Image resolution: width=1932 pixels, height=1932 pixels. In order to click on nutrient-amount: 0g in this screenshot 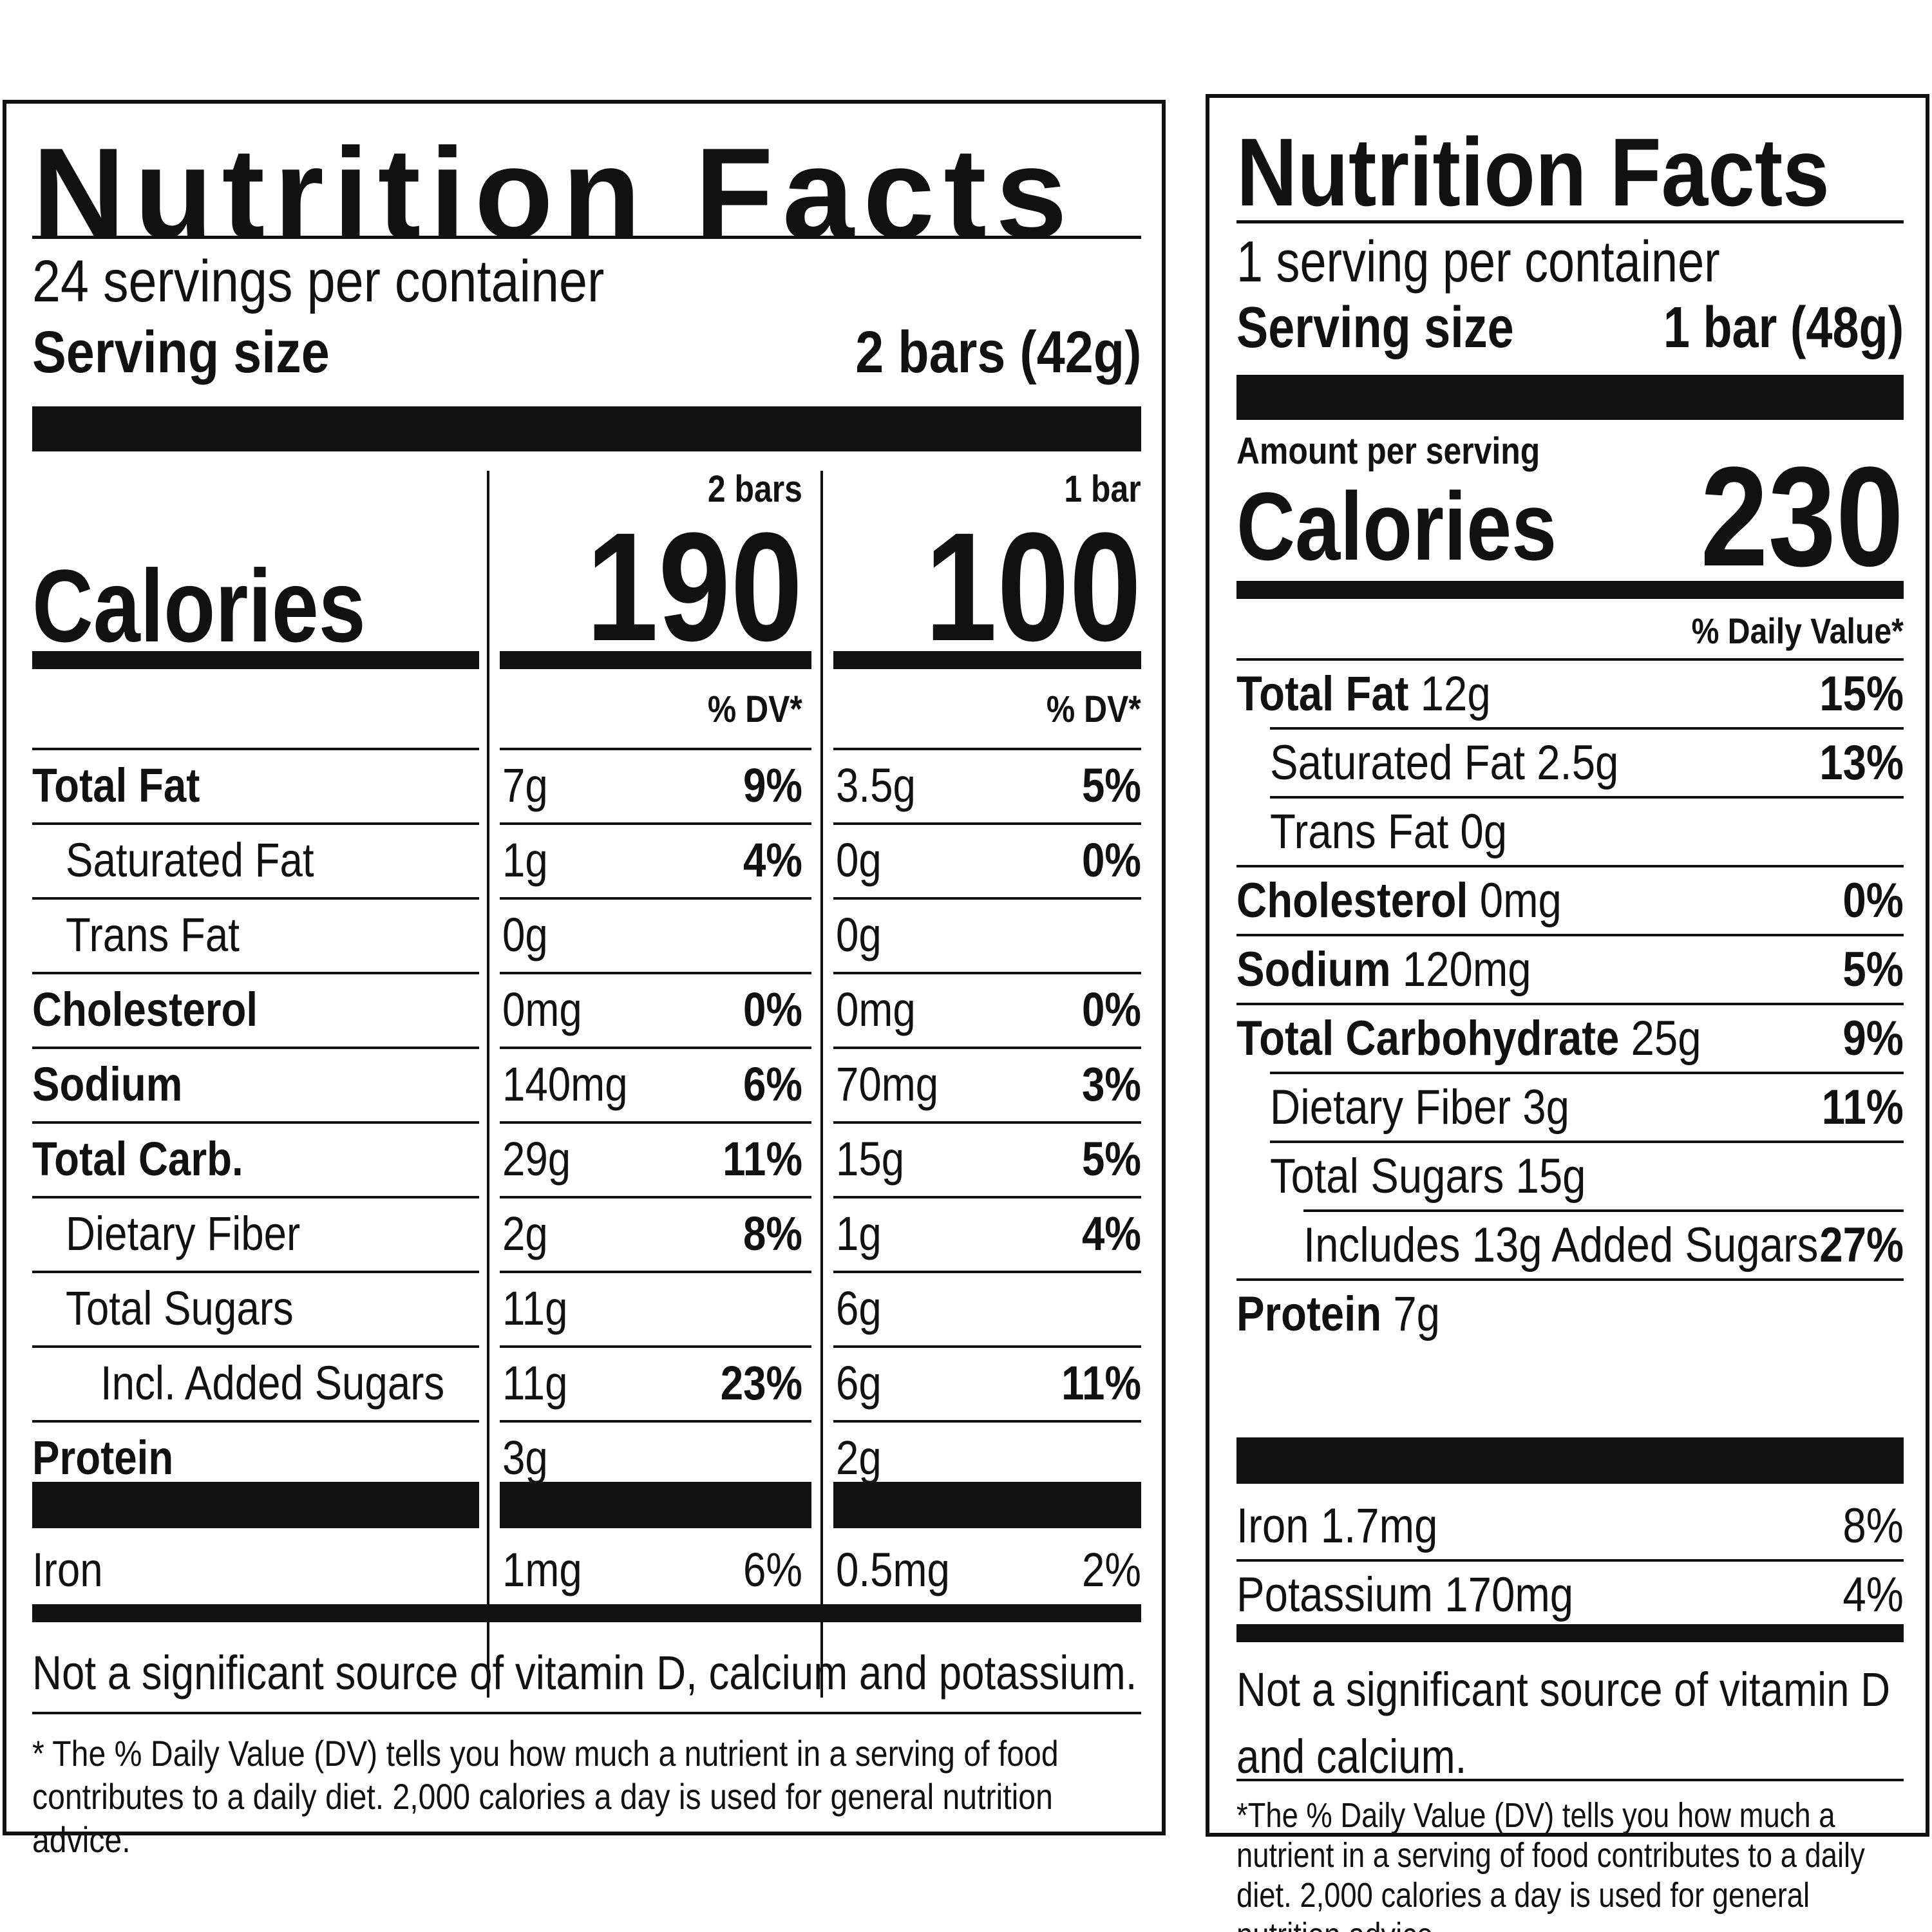, I will do `click(1484, 831)`.